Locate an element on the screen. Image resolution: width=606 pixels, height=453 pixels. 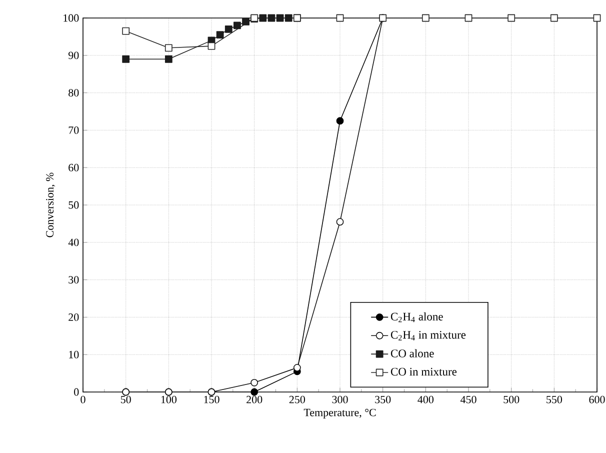
legend-label: C$_{2}$H$_{4}$ in mixture is located at coordinates (428, 335).